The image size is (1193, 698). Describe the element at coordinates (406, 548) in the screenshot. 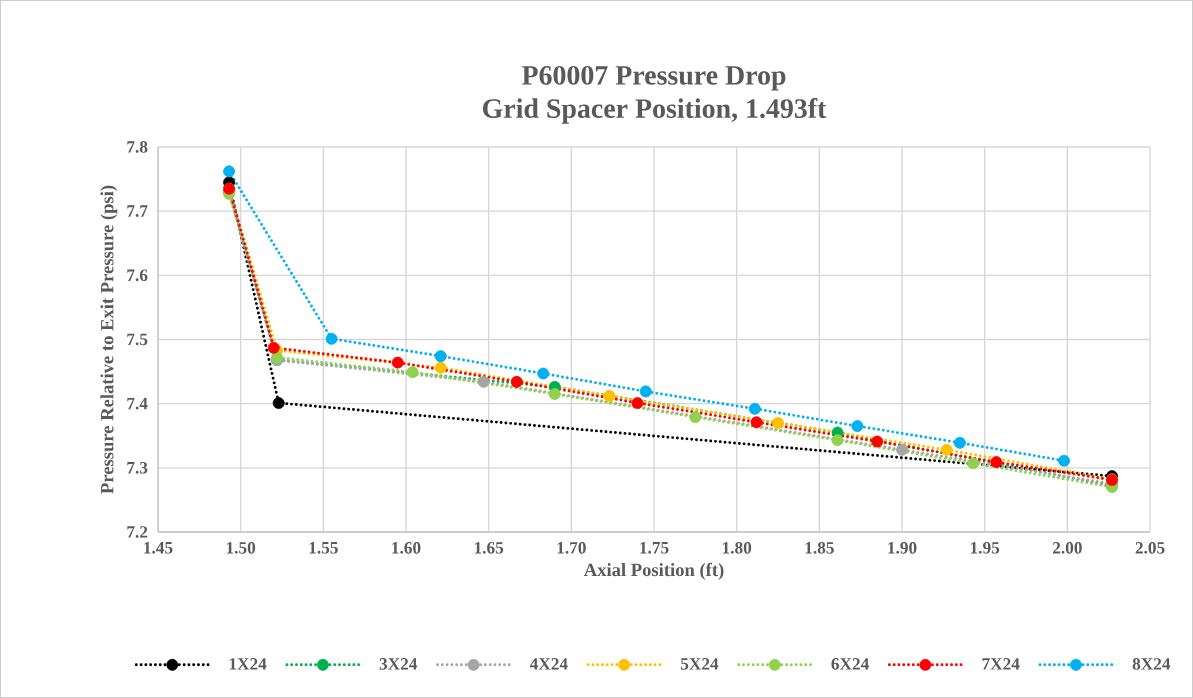

I see `x-tick-label: 1.60` at that location.